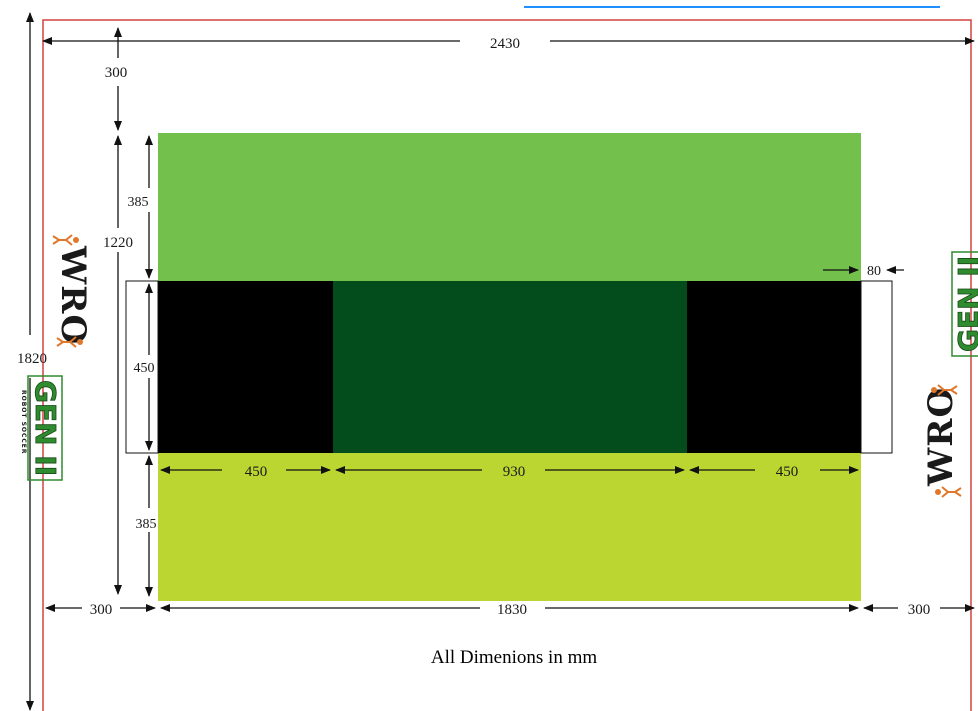  Describe the element at coordinates (941, 437) in the screenshot. I see `right-logo-wro-text: WRO` at that location.